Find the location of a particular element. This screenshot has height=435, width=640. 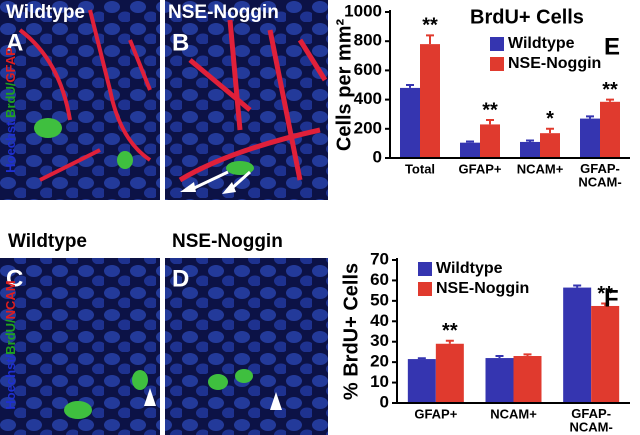

y-axis-label: % BrdU+ Cells is located at coordinates (351, 331).